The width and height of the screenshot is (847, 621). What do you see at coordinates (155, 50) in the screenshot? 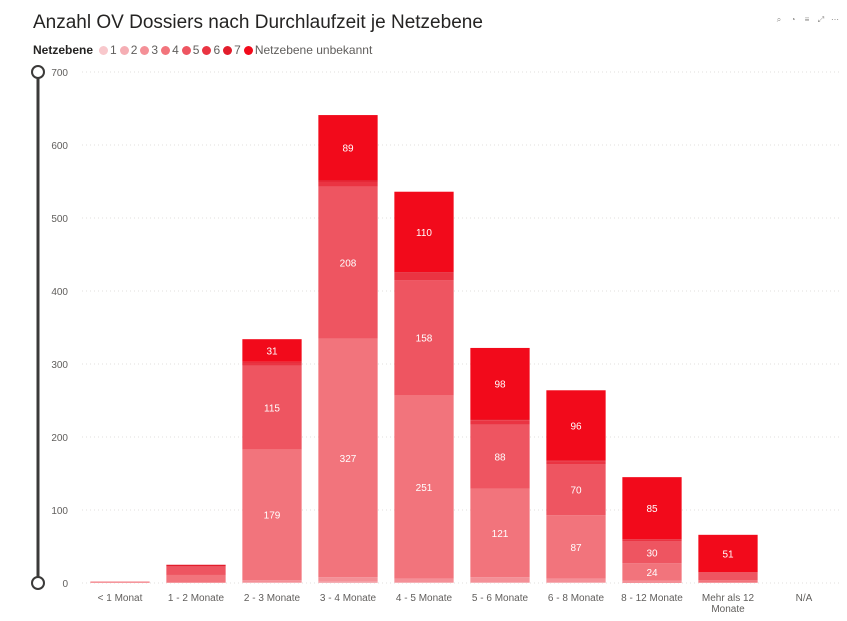
I see `legend-label: 3` at bounding box center [155, 50].